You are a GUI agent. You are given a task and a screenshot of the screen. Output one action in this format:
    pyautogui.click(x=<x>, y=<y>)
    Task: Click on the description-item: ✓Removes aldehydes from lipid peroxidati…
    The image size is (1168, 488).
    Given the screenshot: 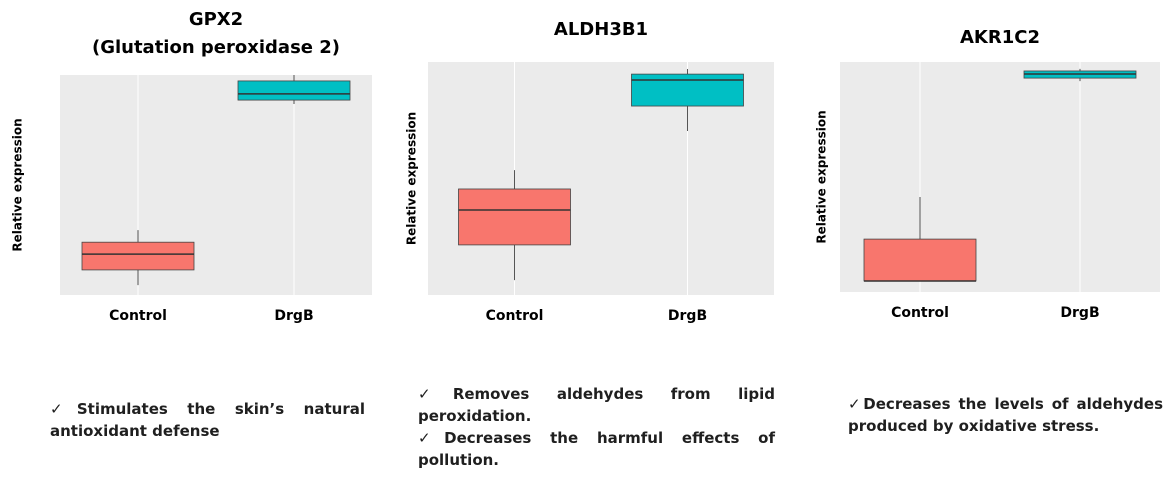 What is the action you would take?
    pyautogui.click(x=596, y=405)
    